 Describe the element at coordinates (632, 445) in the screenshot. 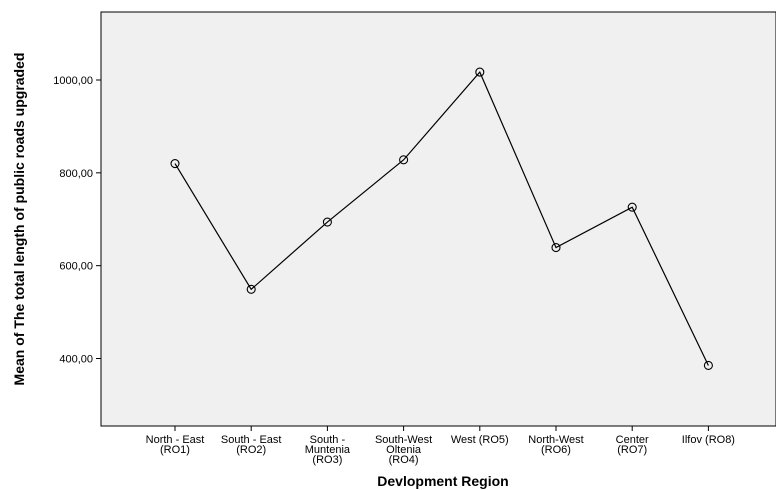

I see `x-category-label: Center (RO7)` at that location.